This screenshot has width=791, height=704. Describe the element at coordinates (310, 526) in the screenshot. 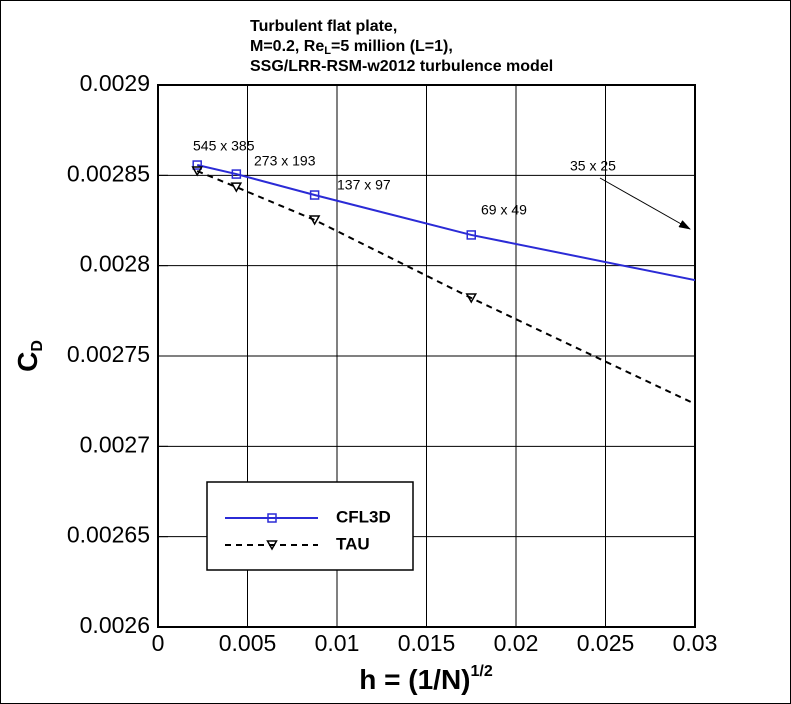

I see `legend-box` at that location.